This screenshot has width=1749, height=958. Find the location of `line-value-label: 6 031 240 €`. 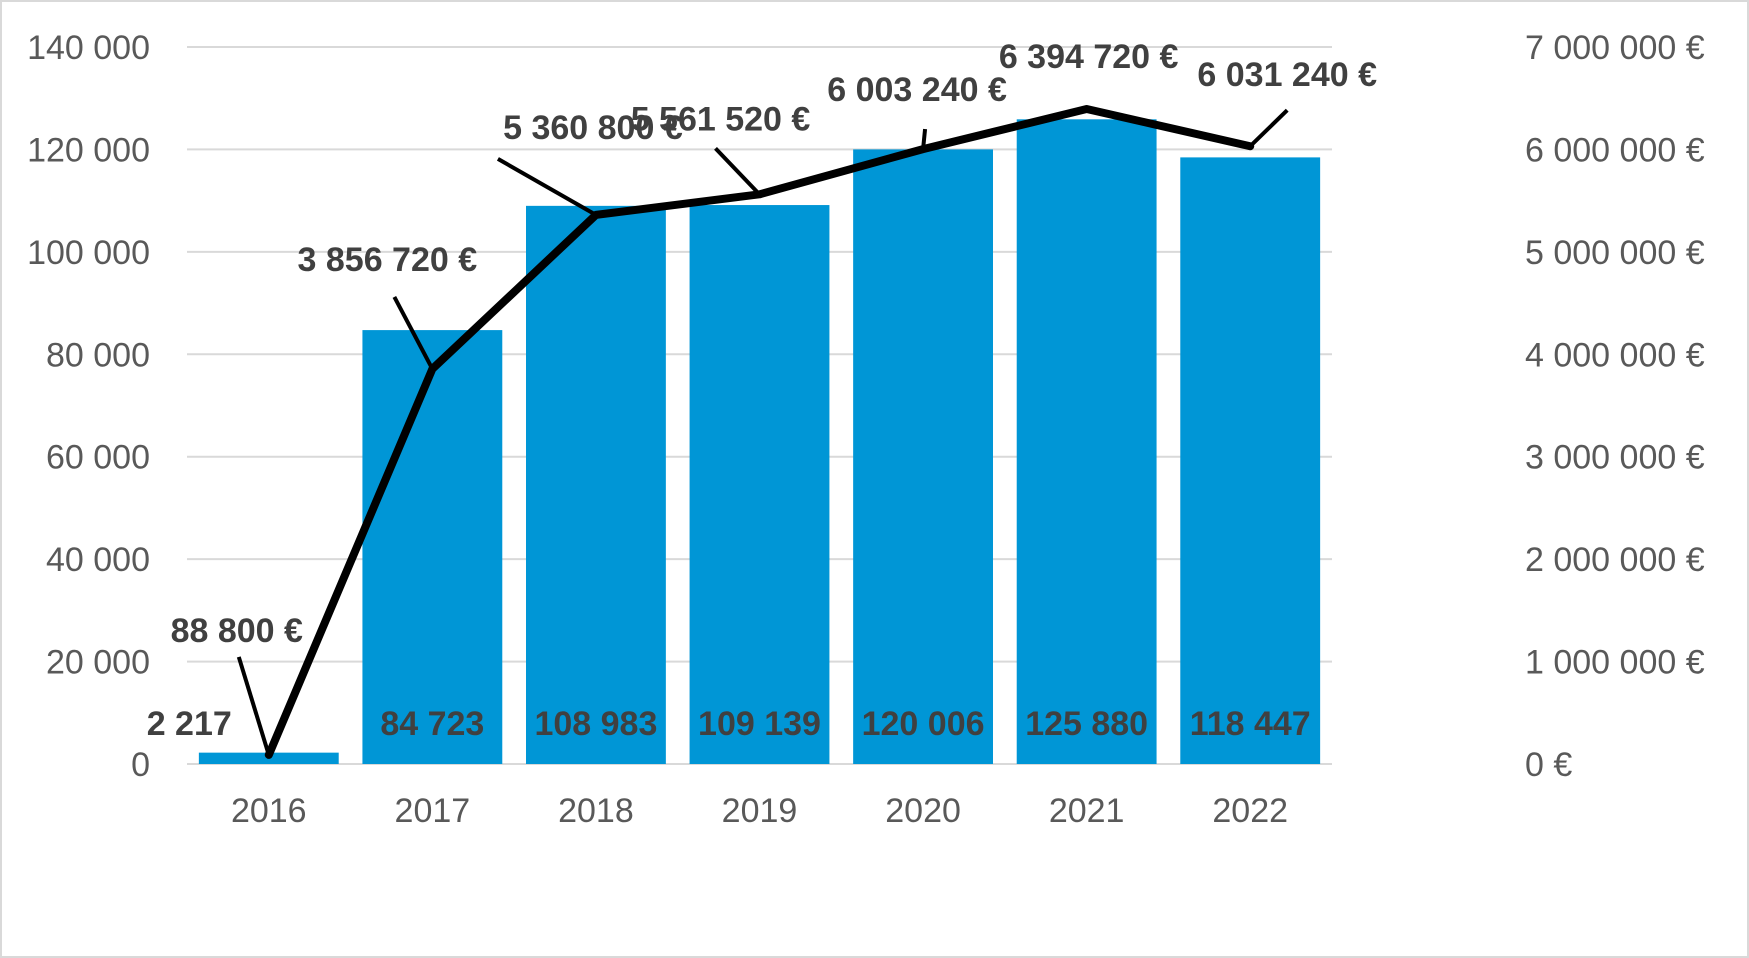

line-value-label: 6 031 240 € is located at coordinates (1287, 75).